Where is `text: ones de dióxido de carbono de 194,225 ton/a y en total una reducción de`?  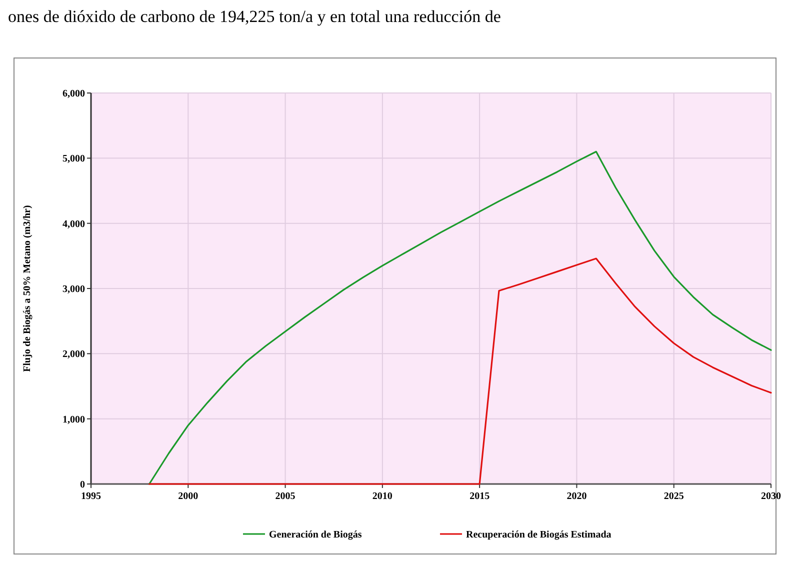
text: ones de dióxido de carbono de 194,225 ton/a y en total una reducción de is located at coordinates (254, 16).